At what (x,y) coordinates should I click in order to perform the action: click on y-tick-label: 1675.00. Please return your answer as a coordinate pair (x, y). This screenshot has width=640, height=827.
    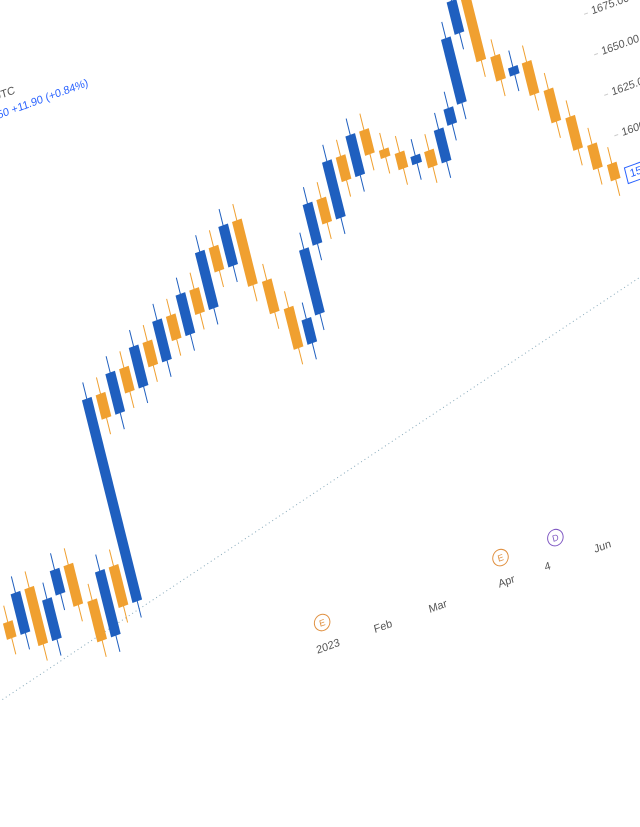
    Looking at the image, I should click on (610, 8).